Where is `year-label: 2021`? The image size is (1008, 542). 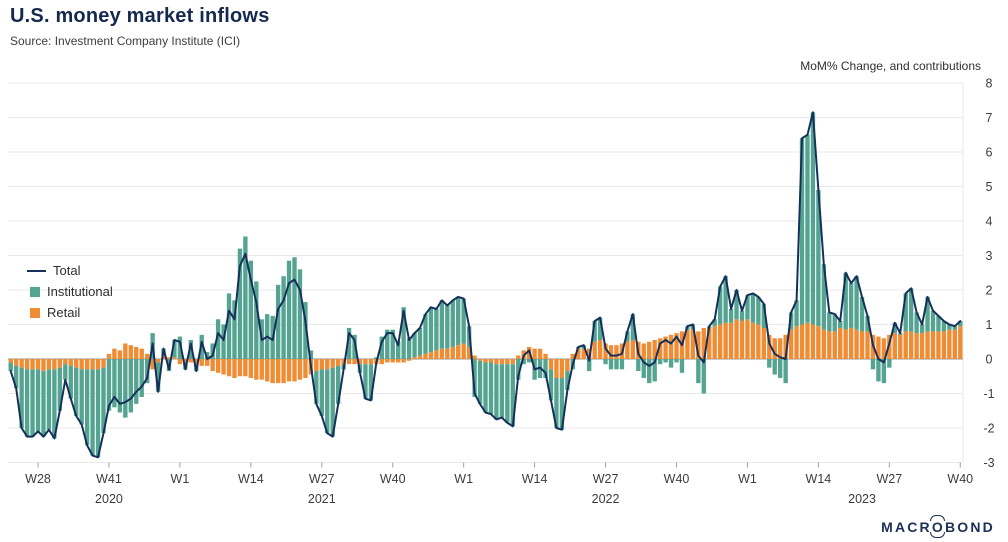
year-label: 2021 is located at coordinates (322, 499).